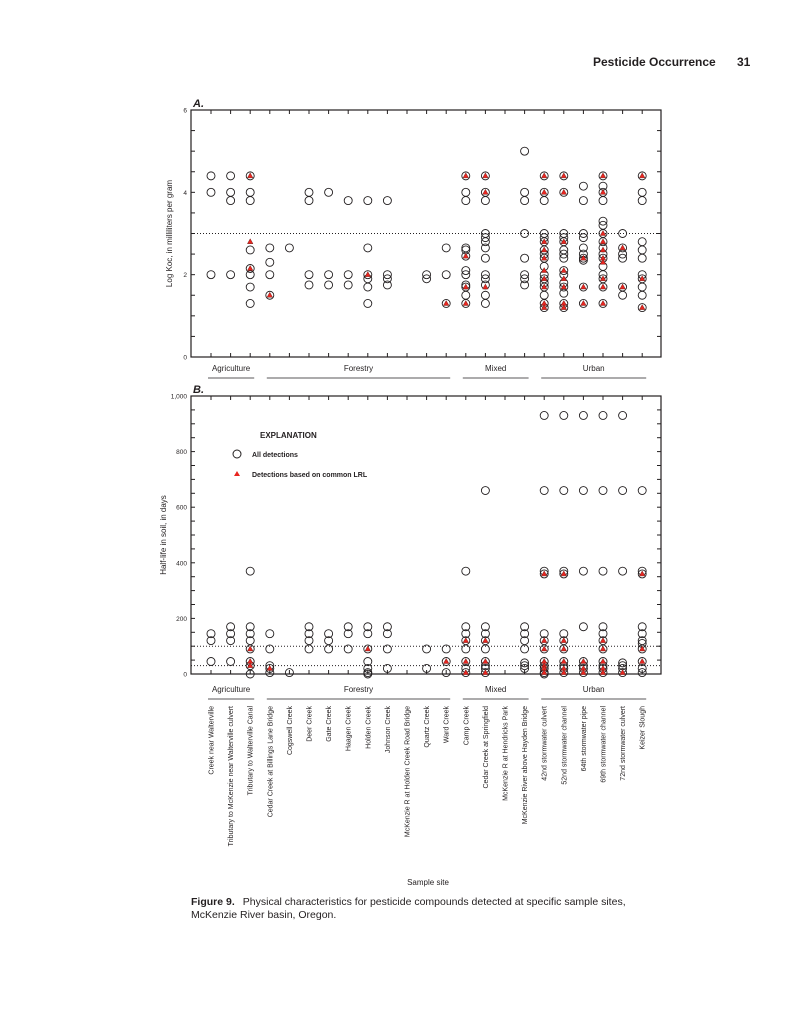 This screenshot has height=1035, width=800. Describe the element at coordinates (185, 111) in the screenshot. I see `y-tick-label: 6` at that location.